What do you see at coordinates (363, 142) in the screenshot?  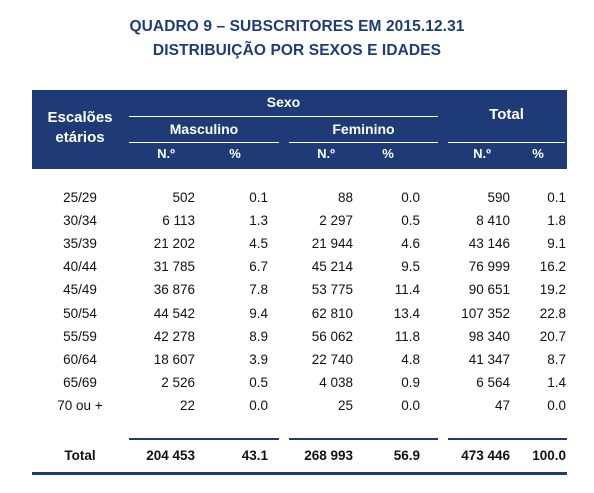 I see `header-feminino-underline` at bounding box center [363, 142].